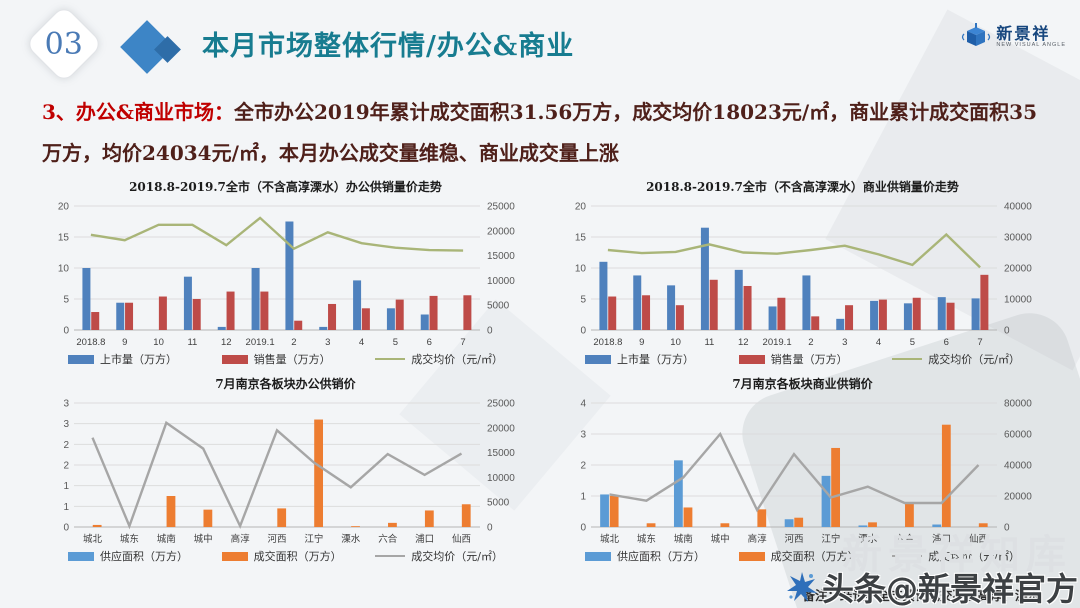 The height and width of the screenshot is (608, 1080). I want to click on toutiao-splash-icon, so click(801, 587).